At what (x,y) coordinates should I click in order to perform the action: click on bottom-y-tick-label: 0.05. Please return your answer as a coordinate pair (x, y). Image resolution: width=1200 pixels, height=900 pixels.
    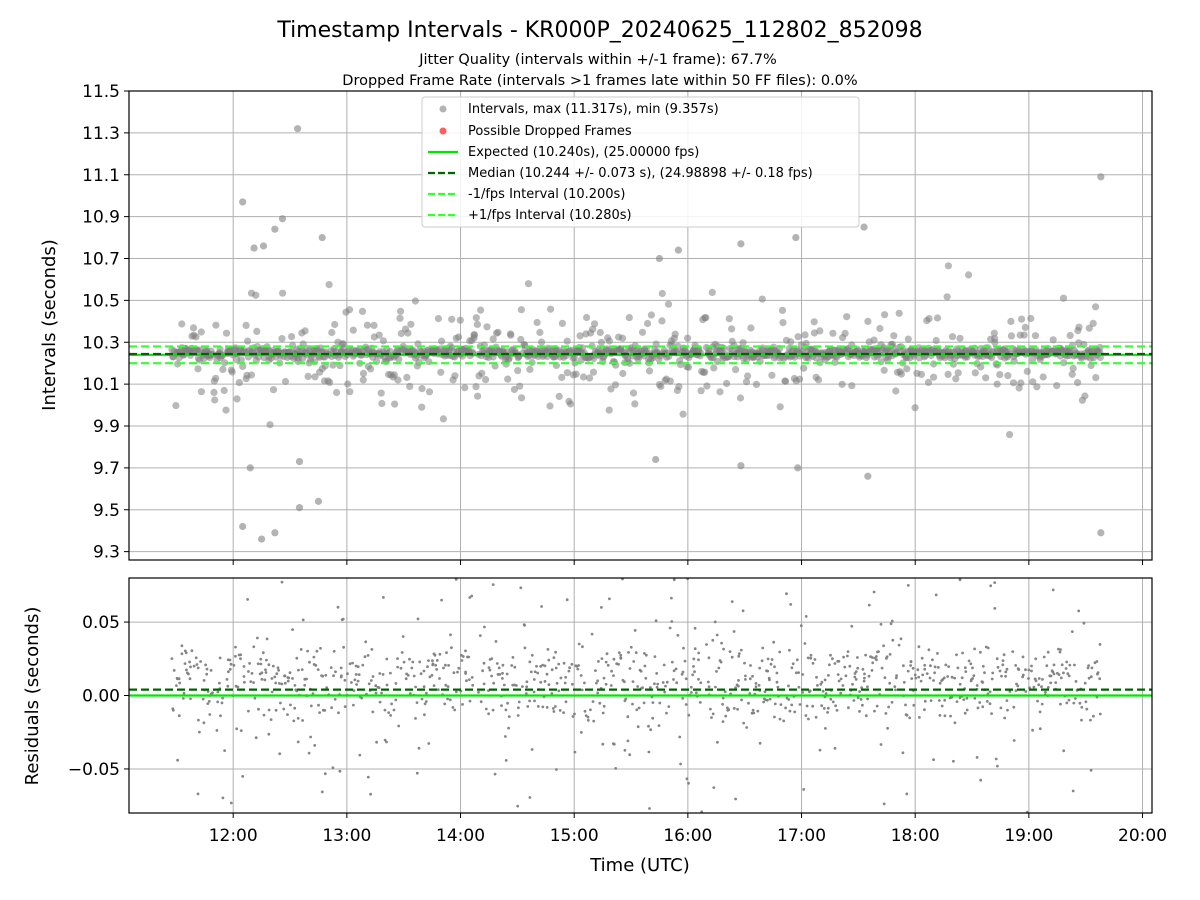
    Looking at the image, I should click on (101, 623).